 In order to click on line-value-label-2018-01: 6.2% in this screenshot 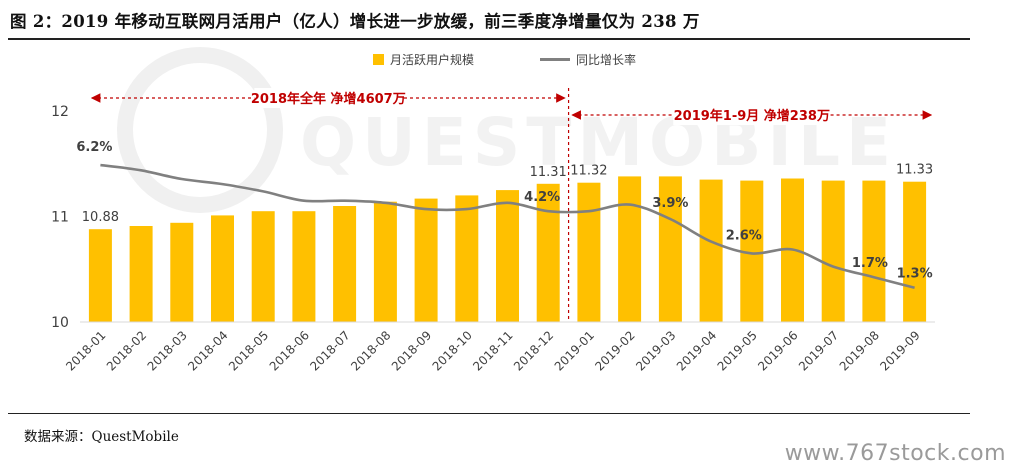, I will do `click(94, 147)`.